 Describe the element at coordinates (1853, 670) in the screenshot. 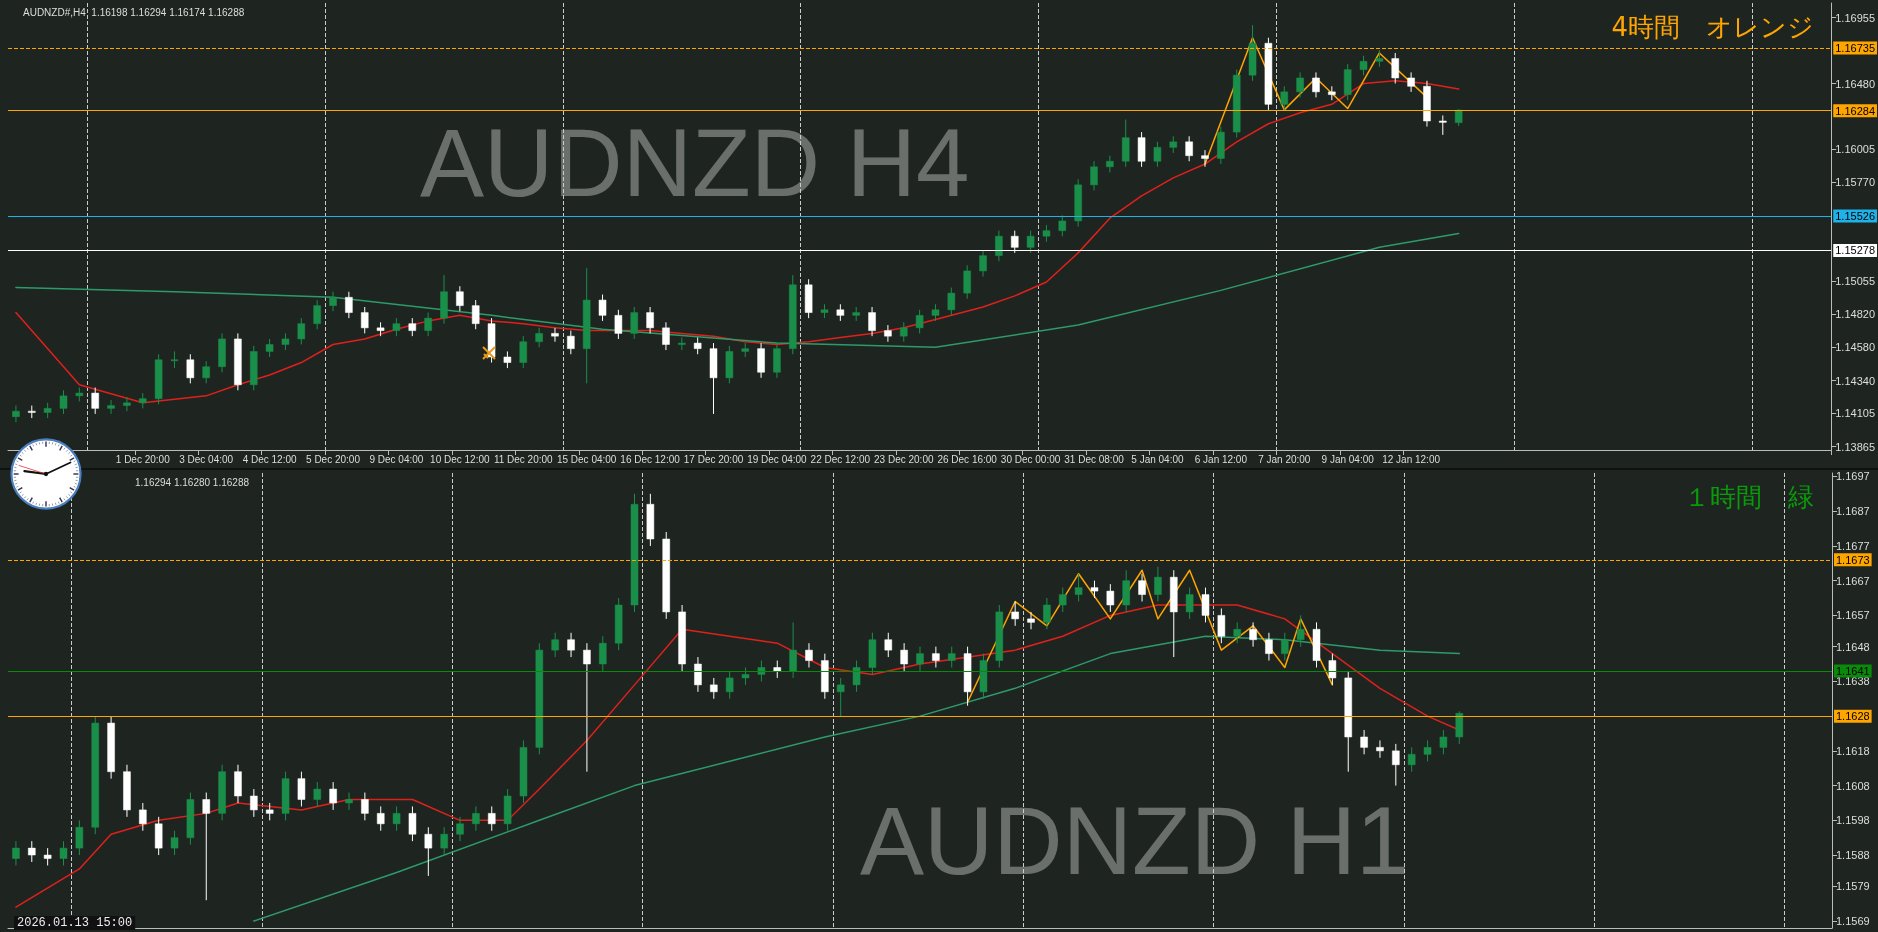

I see `ref-line-label: 1.1641` at that location.